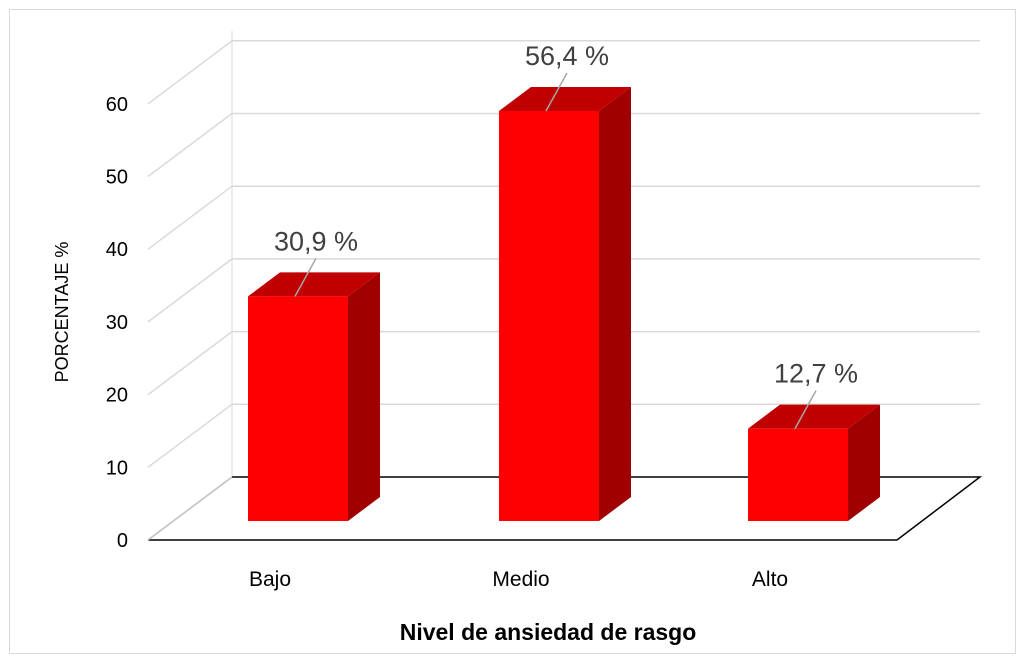 This screenshot has width=1027, height=663. I want to click on y-axis-title: PORCENTAJE %, so click(62, 312).